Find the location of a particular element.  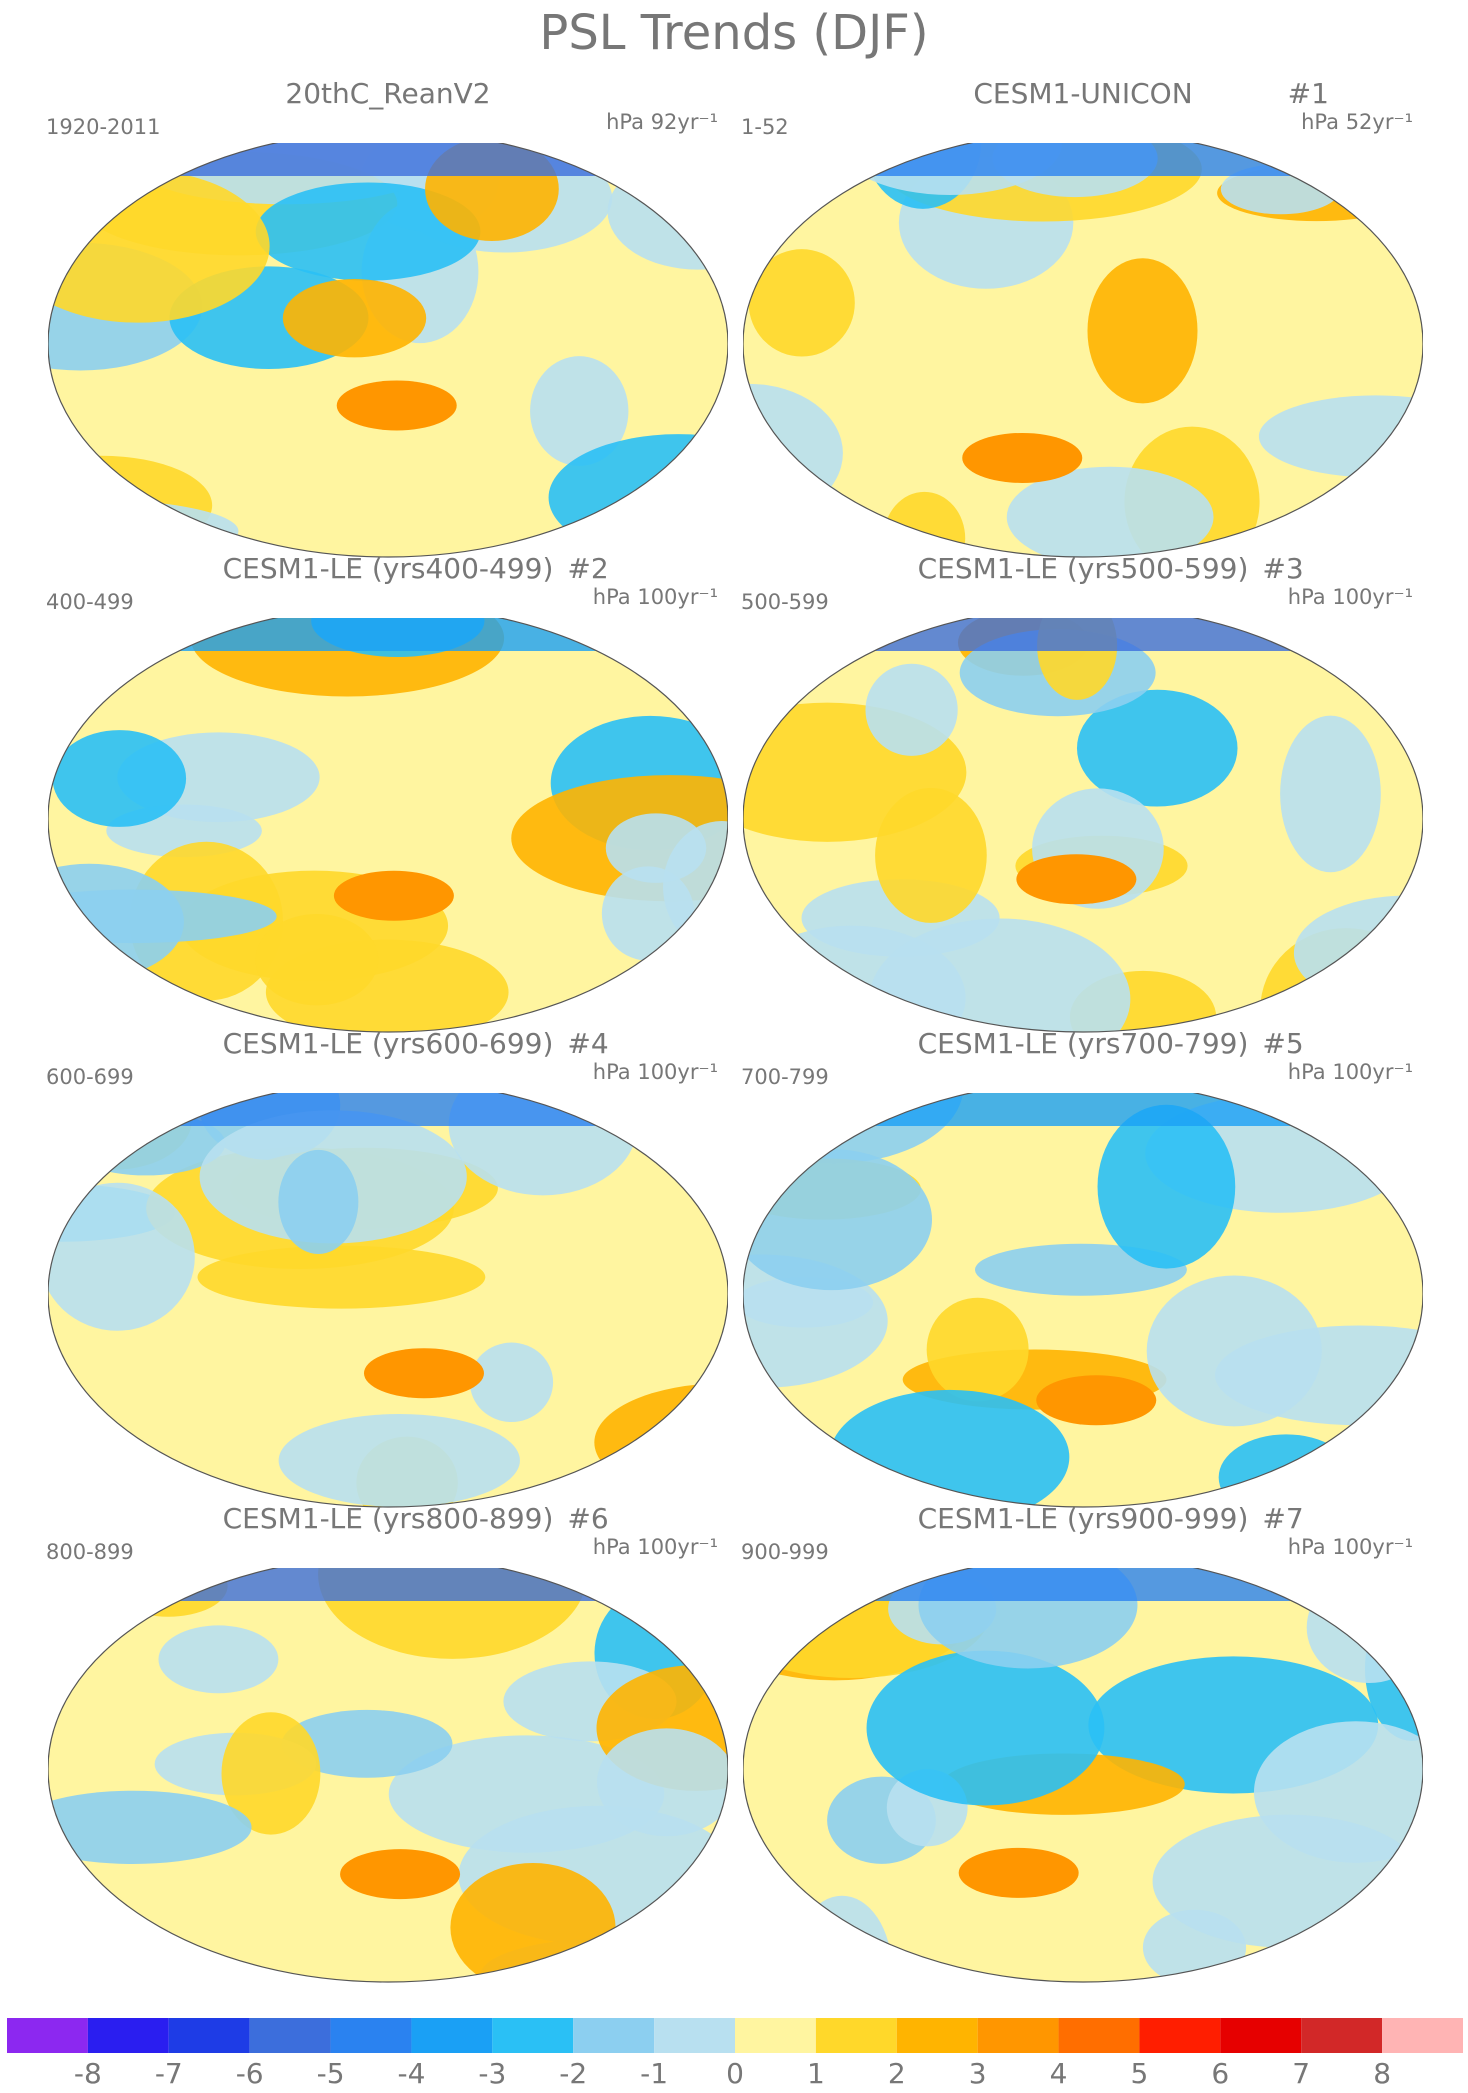

panel-title: CESM1-LE (yrs800-899) is located at coordinates (388, 1518).